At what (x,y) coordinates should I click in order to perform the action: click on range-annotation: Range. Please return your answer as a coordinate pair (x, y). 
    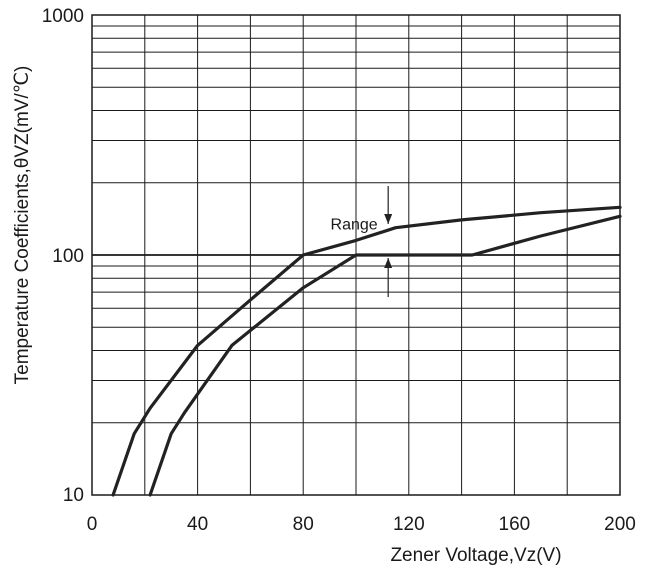
    Looking at the image, I should click on (362, 241).